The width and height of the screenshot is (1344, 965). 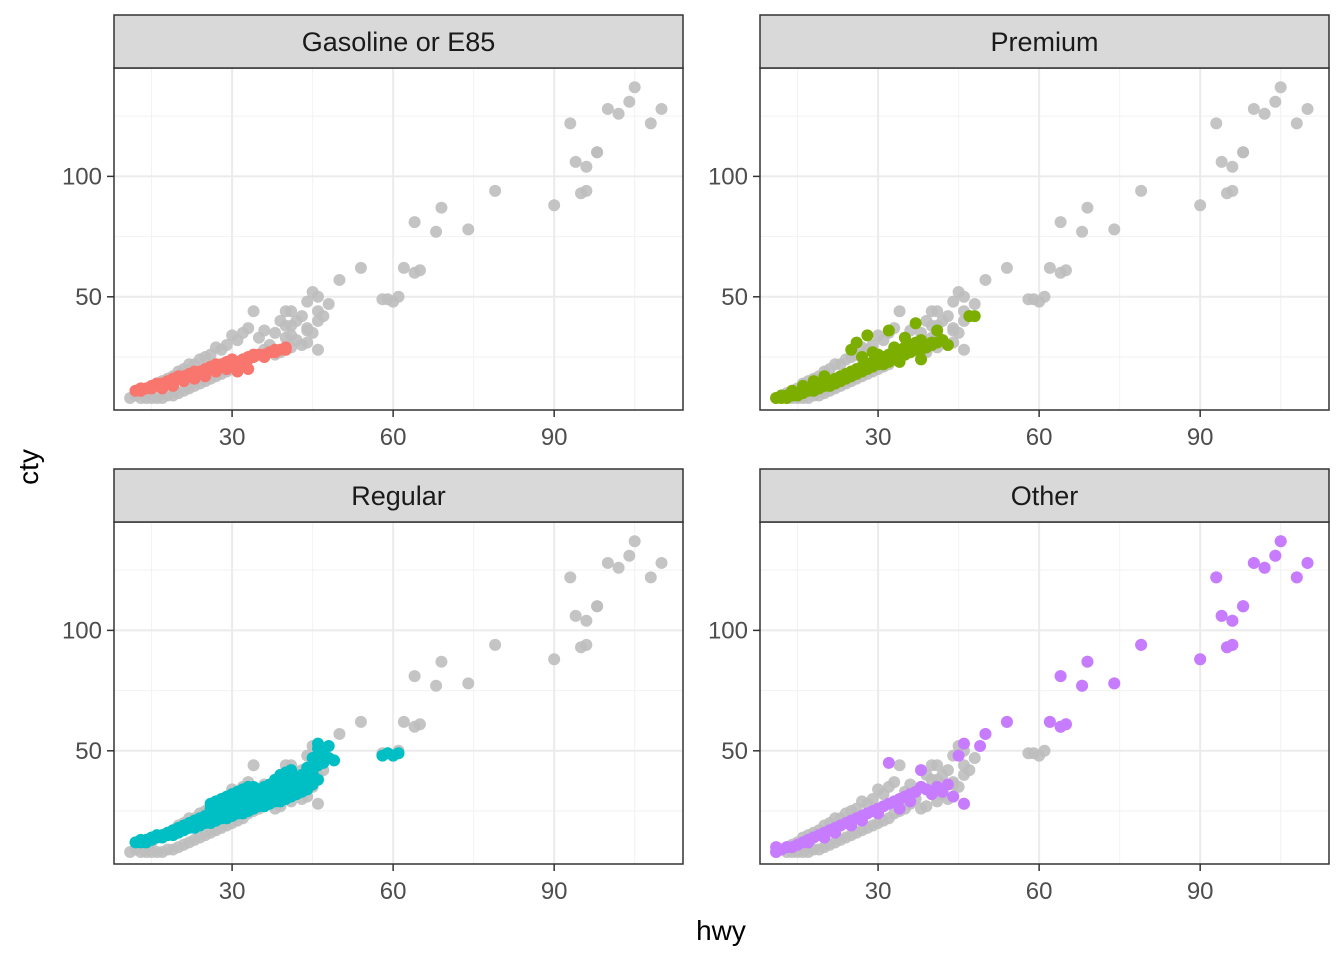 I want to click on x-tick-label: 60, so click(x=1039, y=891).